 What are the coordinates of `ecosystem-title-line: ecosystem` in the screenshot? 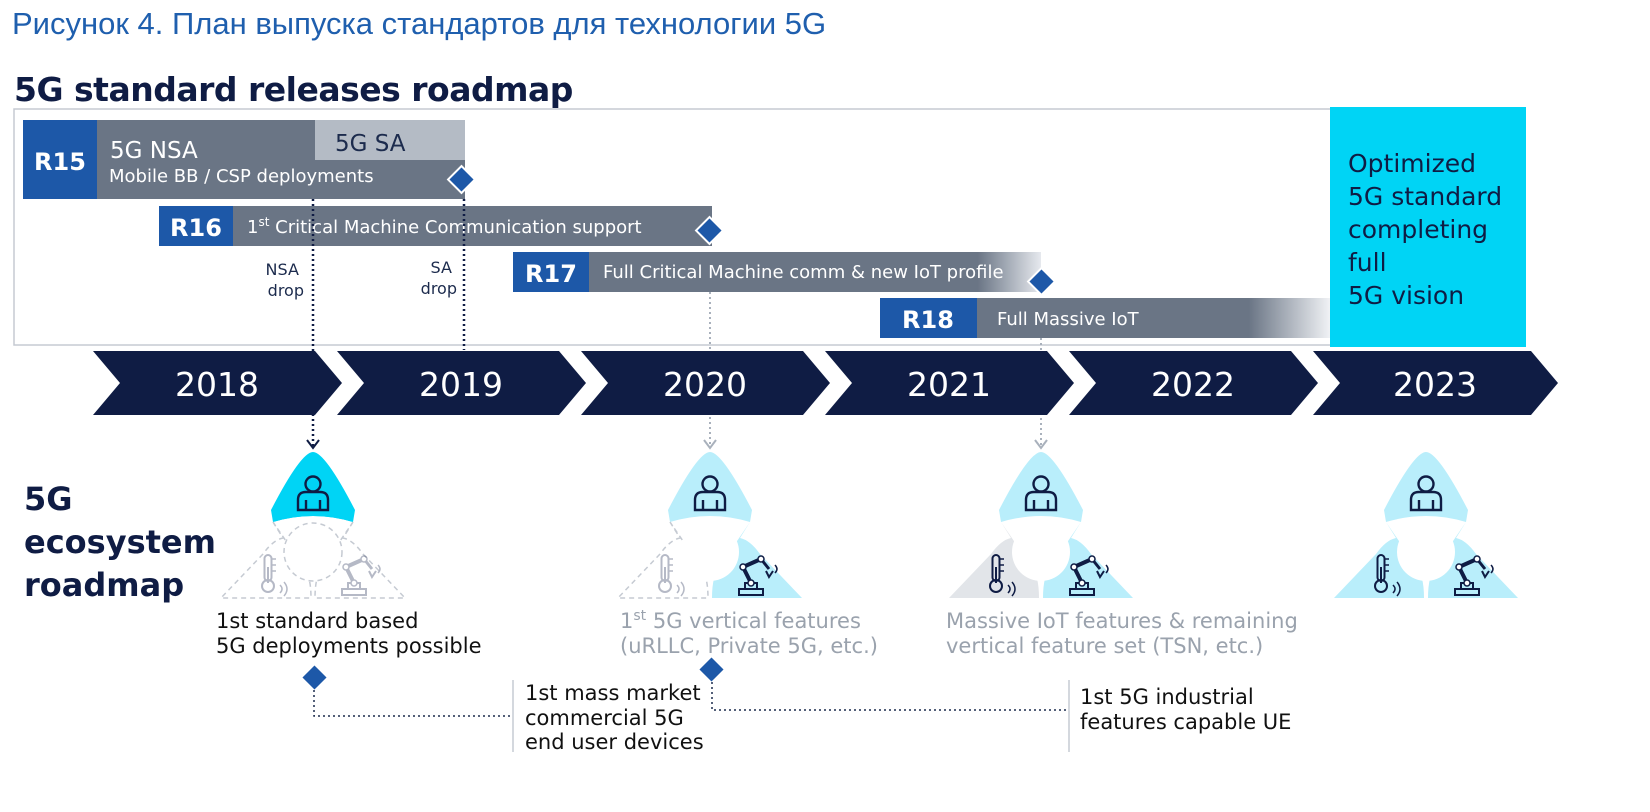 It's located at (120, 542).